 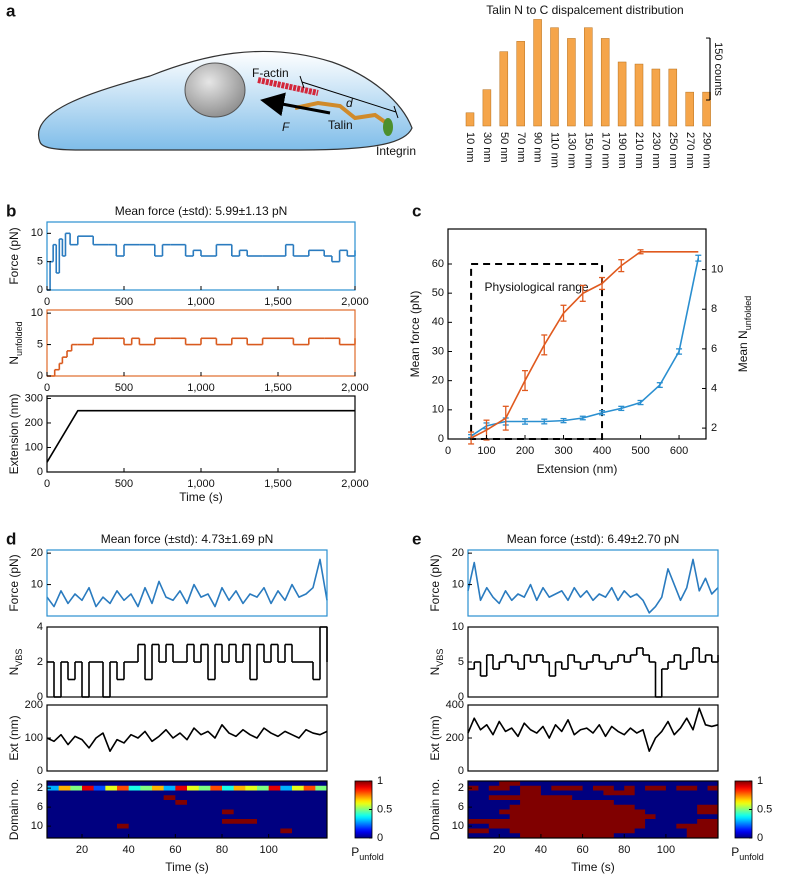 What do you see at coordinates (37, 553) in the screenshot?
I see `y-tick-label: 20` at bounding box center [37, 553].